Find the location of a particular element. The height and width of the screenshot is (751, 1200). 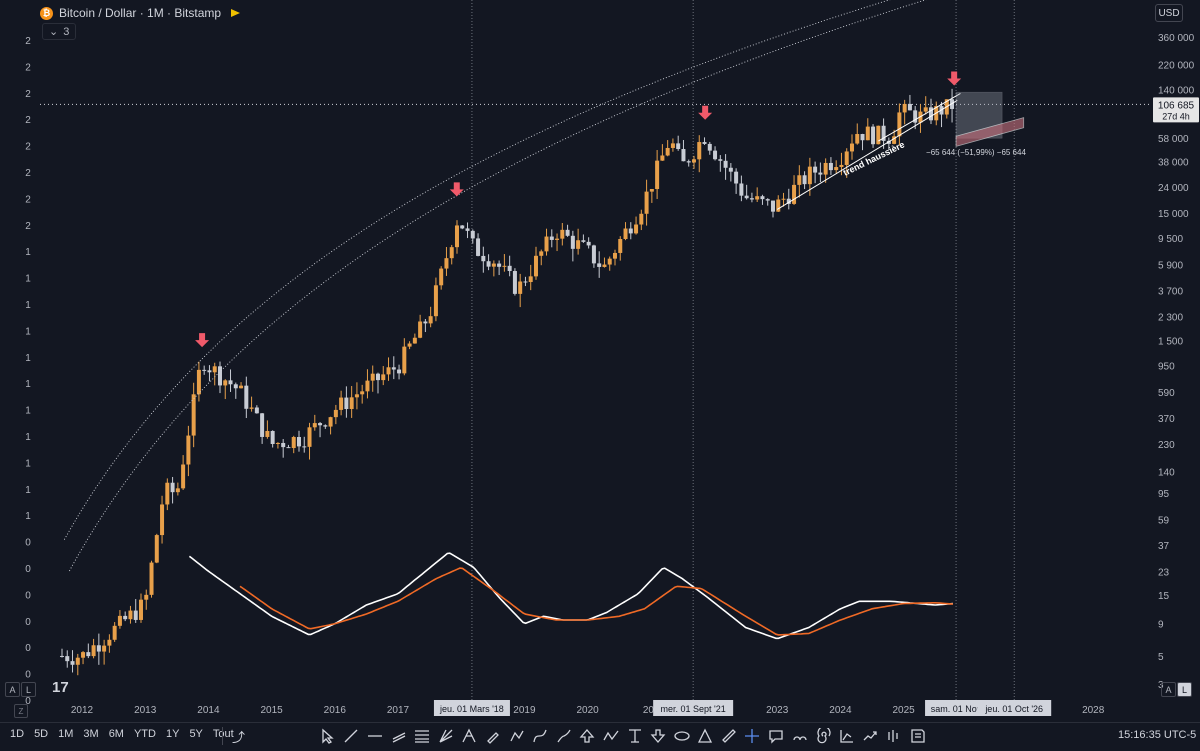

range-button-1d: 1D is located at coordinates (17, 734).